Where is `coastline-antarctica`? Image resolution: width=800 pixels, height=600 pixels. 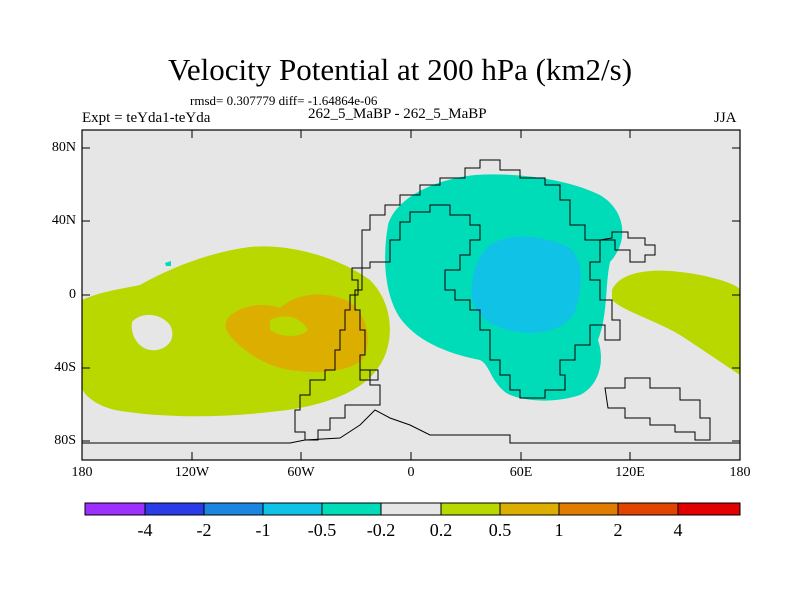
coastline-antarctica is located at coordinates (411, 426).